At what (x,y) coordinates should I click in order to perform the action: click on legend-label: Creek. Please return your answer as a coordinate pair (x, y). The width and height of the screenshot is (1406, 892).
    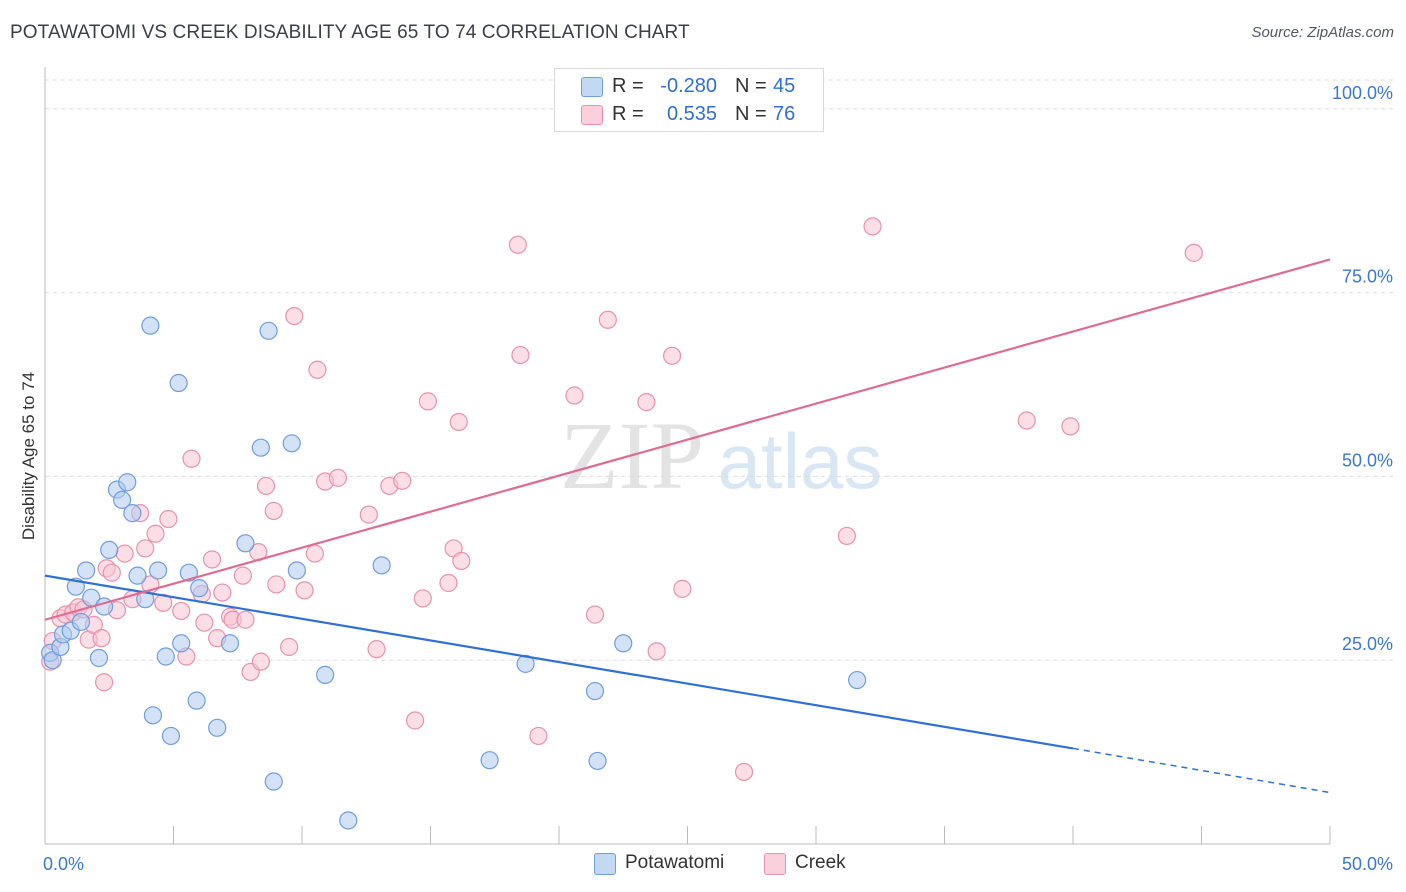
    Looking at the image, I should click on (820, 862).